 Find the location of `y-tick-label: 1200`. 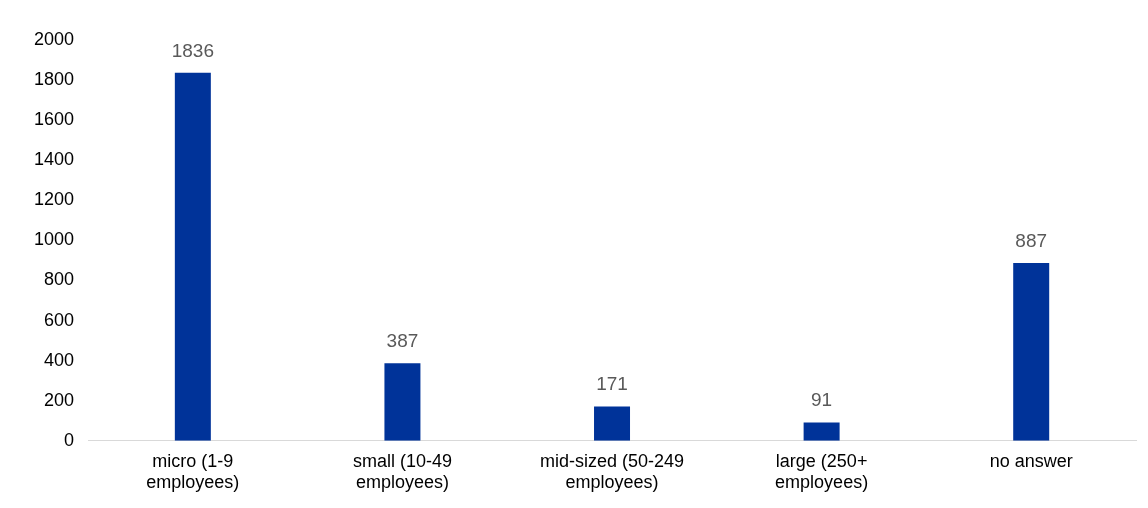

y-tick-label: 1200 is located at coordinates (54, 199).